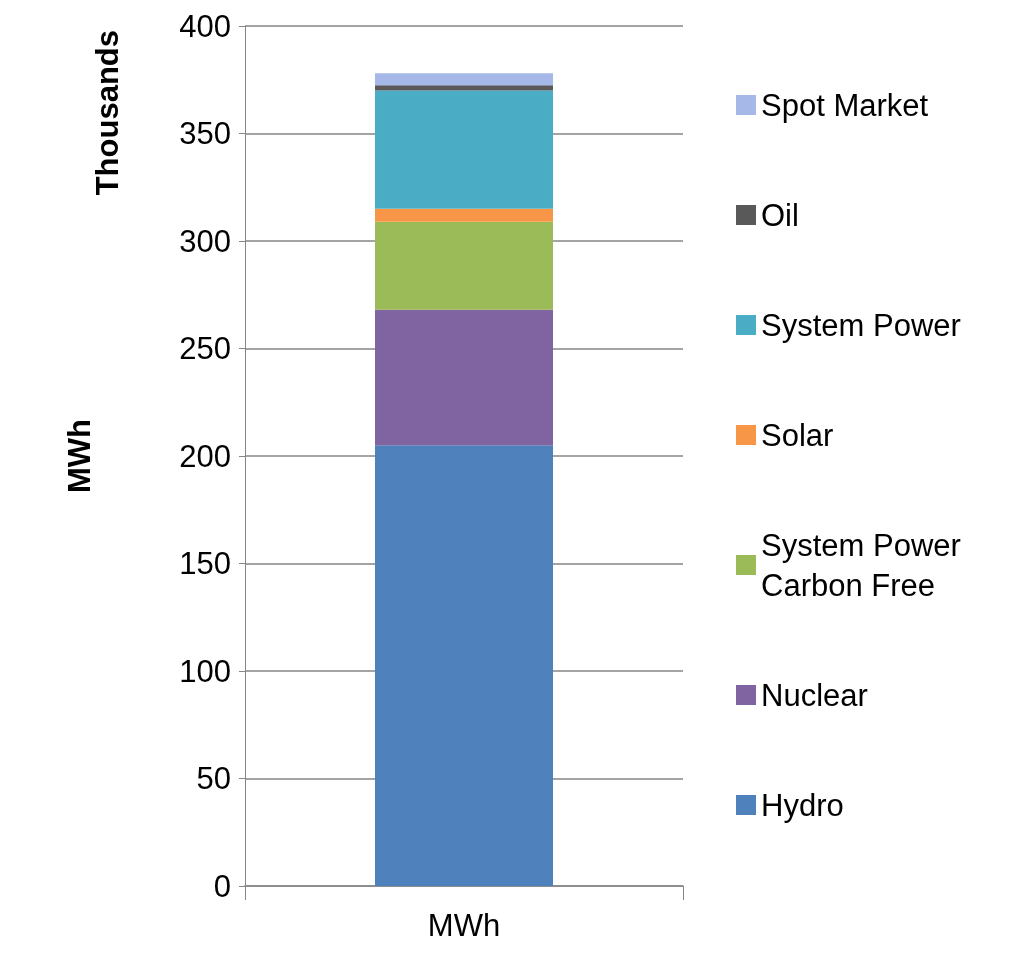 Image resolution: width=1031 pixels, height=961 pixels. What do you see at coordinates (861, 325) in the screenshot?
I see `legend-label: System Power` at bounding box center [861, 325].